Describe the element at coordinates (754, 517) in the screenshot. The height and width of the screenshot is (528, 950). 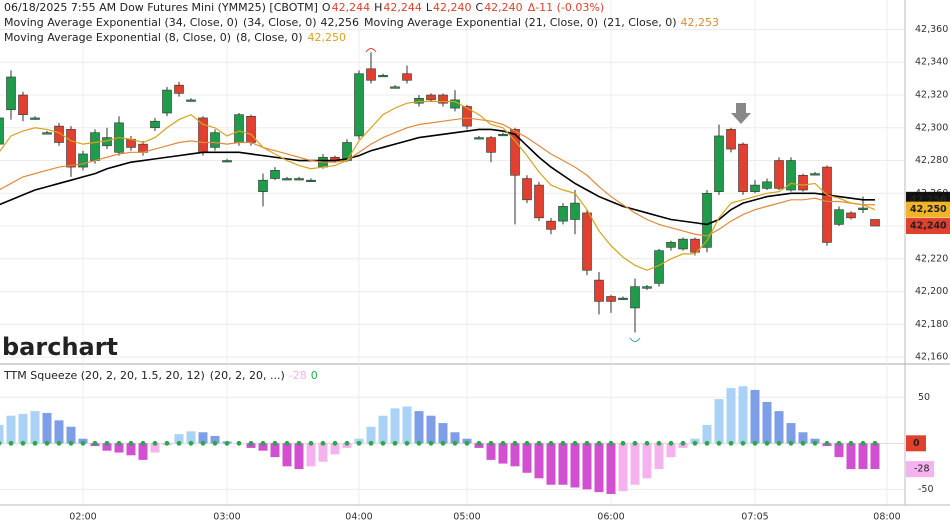
I see `x-tick-label: 07:05` at that location.